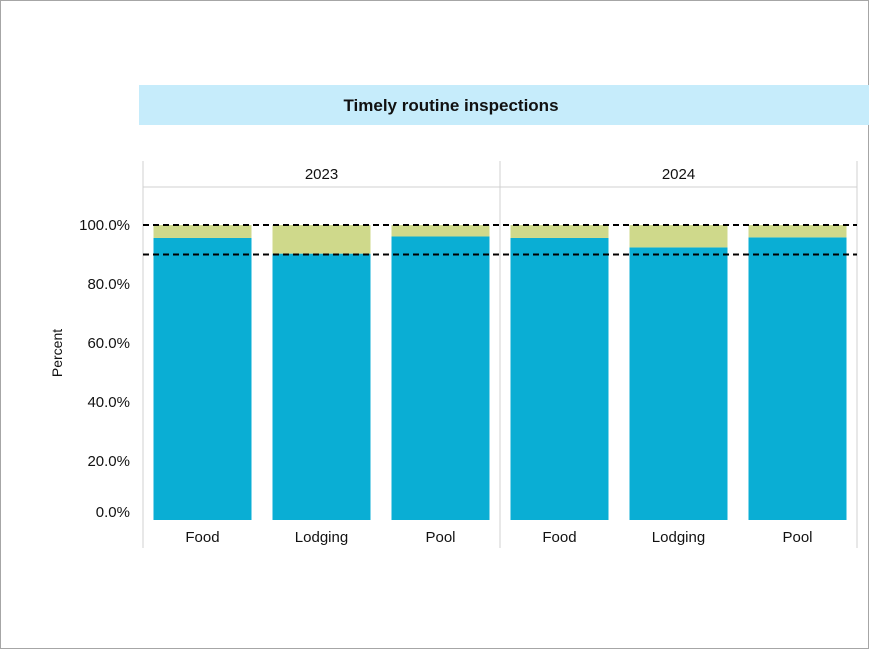 The width and height of the screenshot is (869, 649). I want to click on y-axis-title: Percent, so click(57, 353).